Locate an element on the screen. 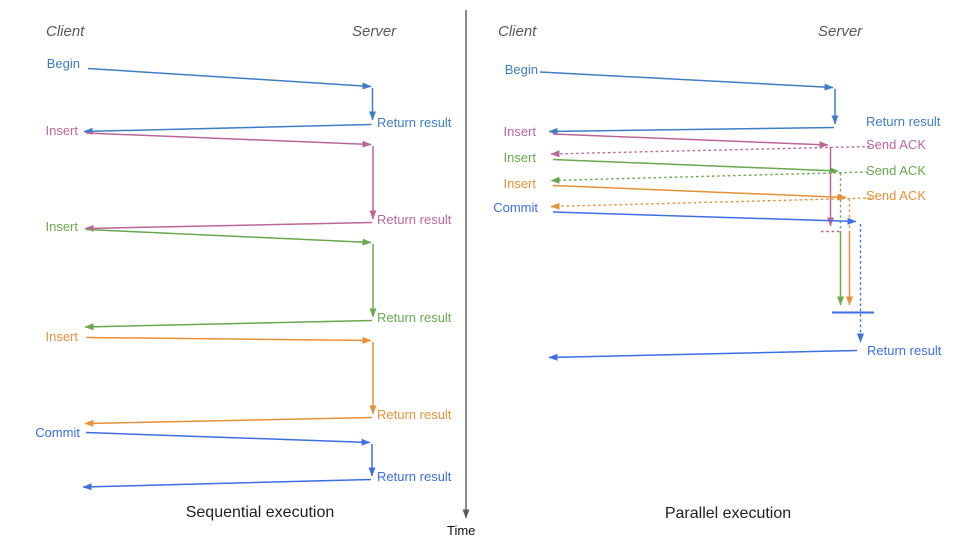 The image size is (960, 540). par-insert2-ack-dashed-arrow is located at coordinates (709, 177).